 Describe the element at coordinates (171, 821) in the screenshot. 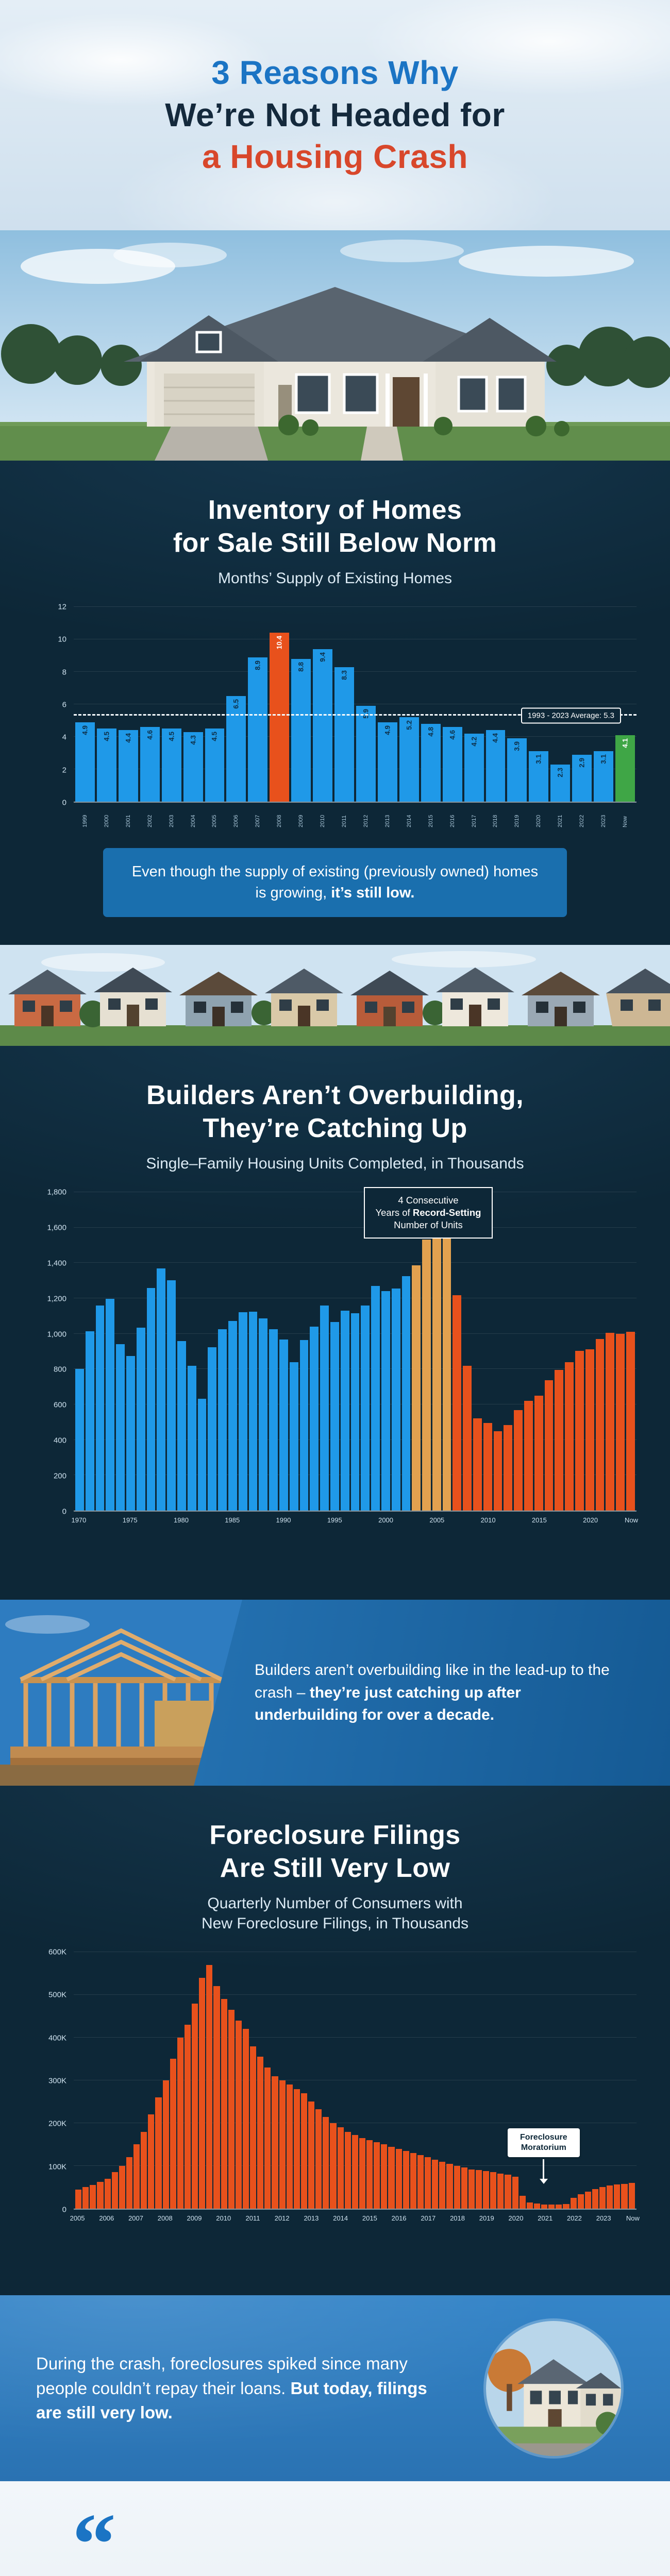

I see `x-tick-text: 2003` at that location.